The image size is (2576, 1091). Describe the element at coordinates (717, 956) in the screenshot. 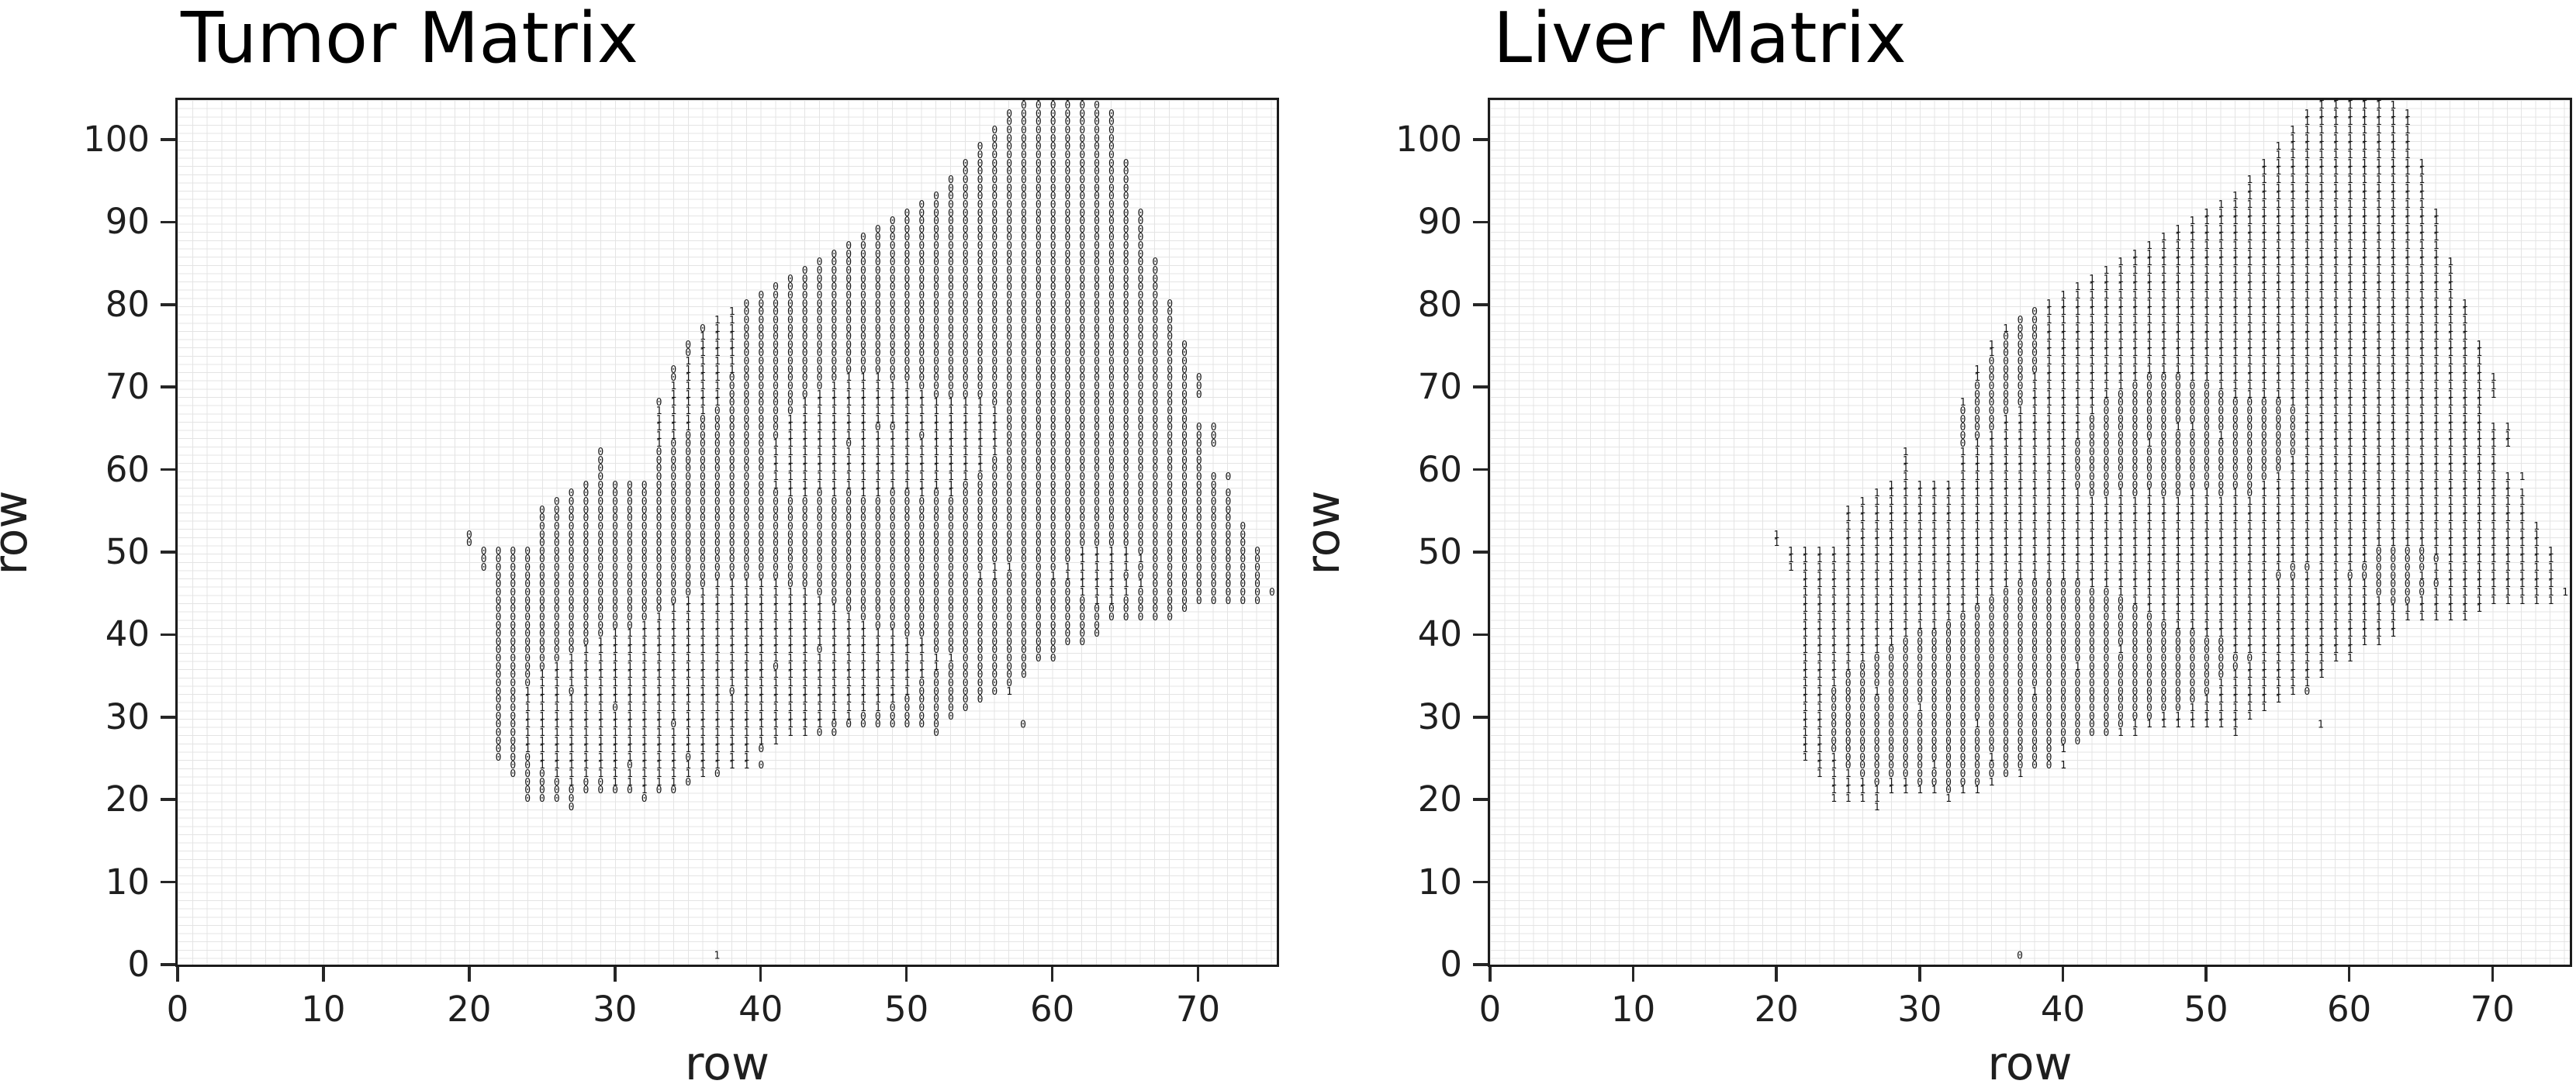

I see `tumor-stray-point-0: 1` at that location.